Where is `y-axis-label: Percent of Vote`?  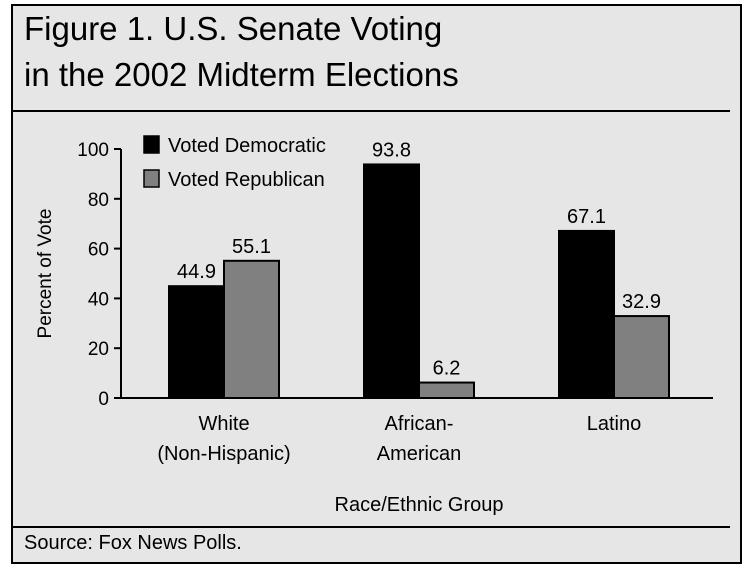 y-axis-label: Percent of Vote is located at coordinates (45, 274).